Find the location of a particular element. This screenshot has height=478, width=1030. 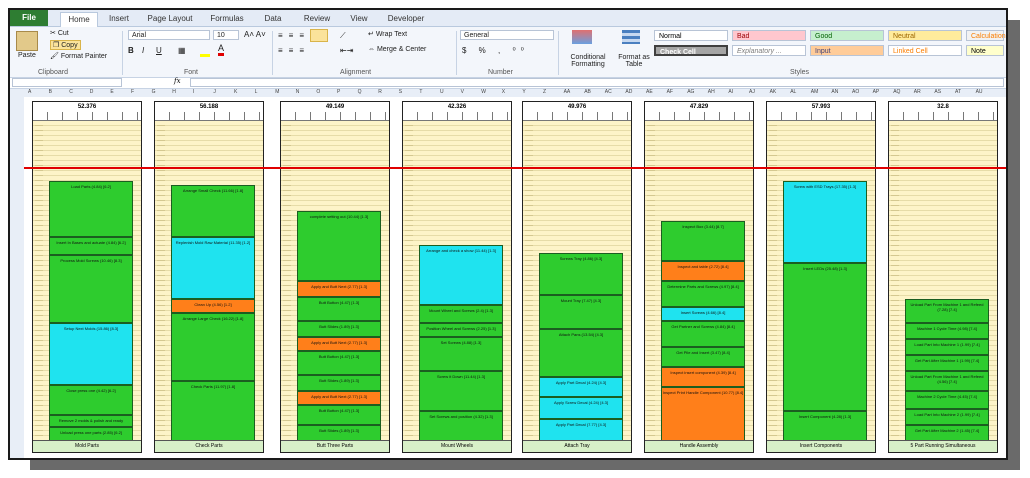

work-element: Inspect insert component (4.39) [8.4] is located at coordinates (703, 377).